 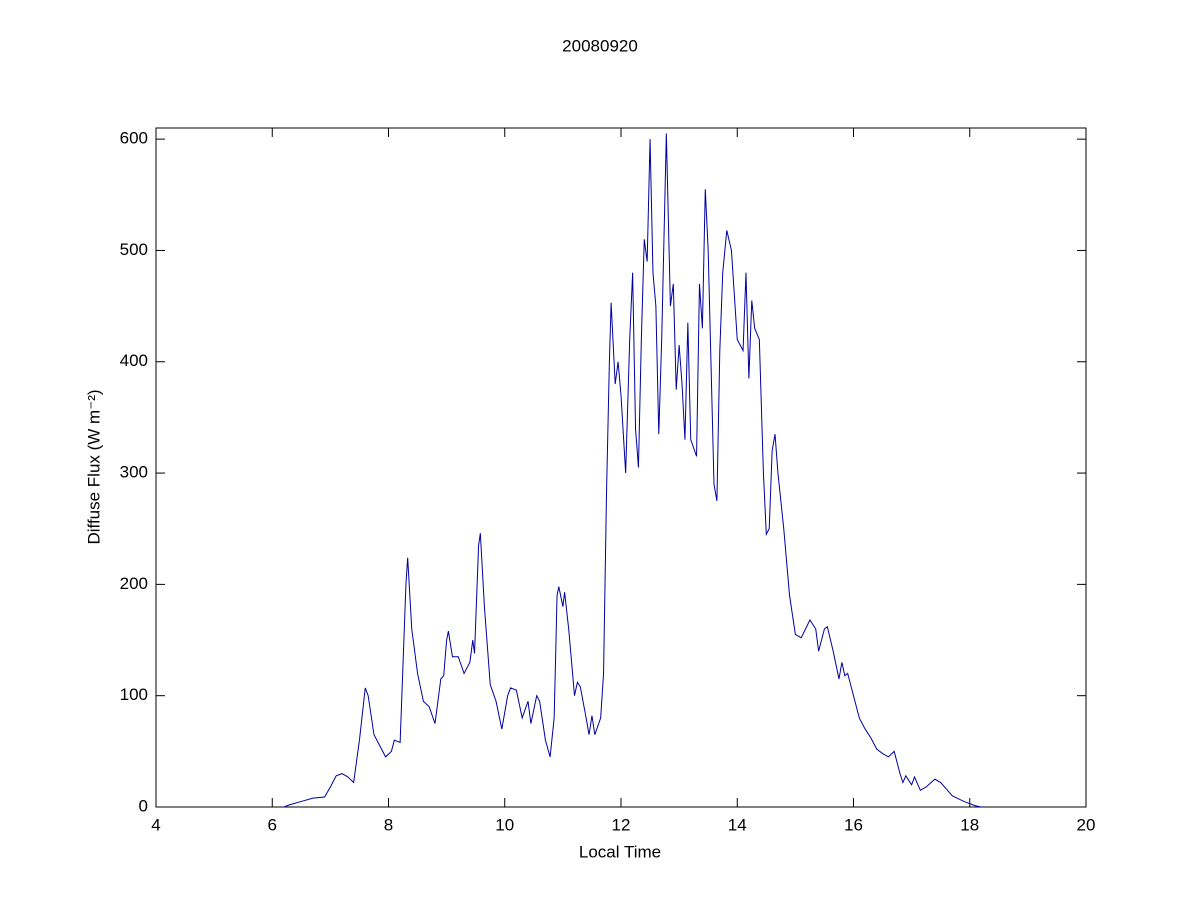 I want to click on x-tick-label: 16, so click(x=853, y=824).